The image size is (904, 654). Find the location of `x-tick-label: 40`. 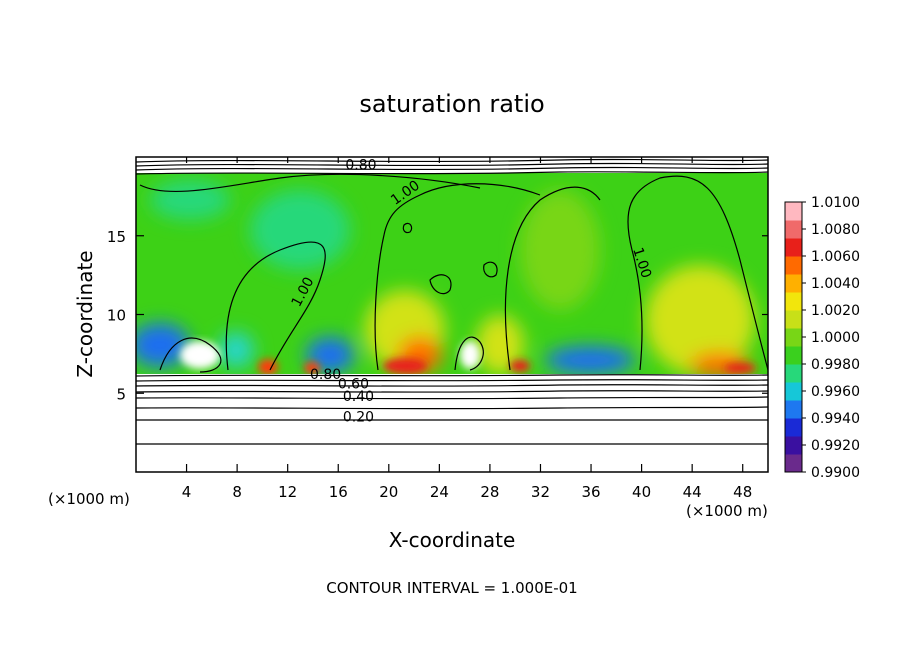

x-tick-label: 40 is located at coordinates (641, 492).